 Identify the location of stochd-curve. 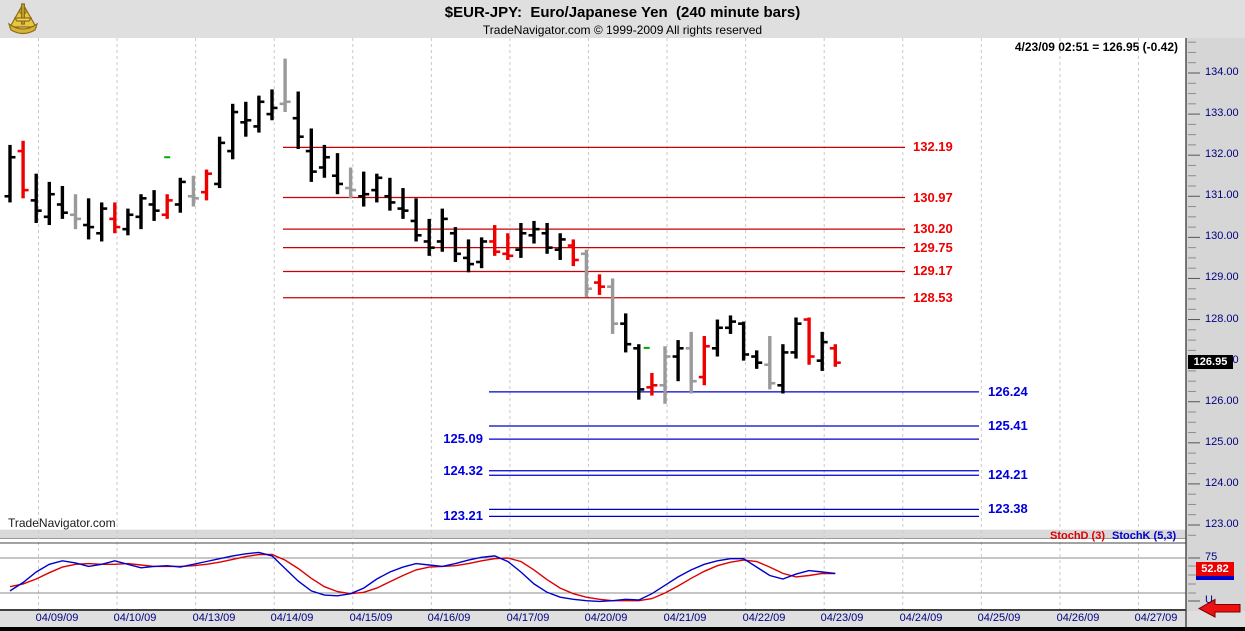
(422, 577).